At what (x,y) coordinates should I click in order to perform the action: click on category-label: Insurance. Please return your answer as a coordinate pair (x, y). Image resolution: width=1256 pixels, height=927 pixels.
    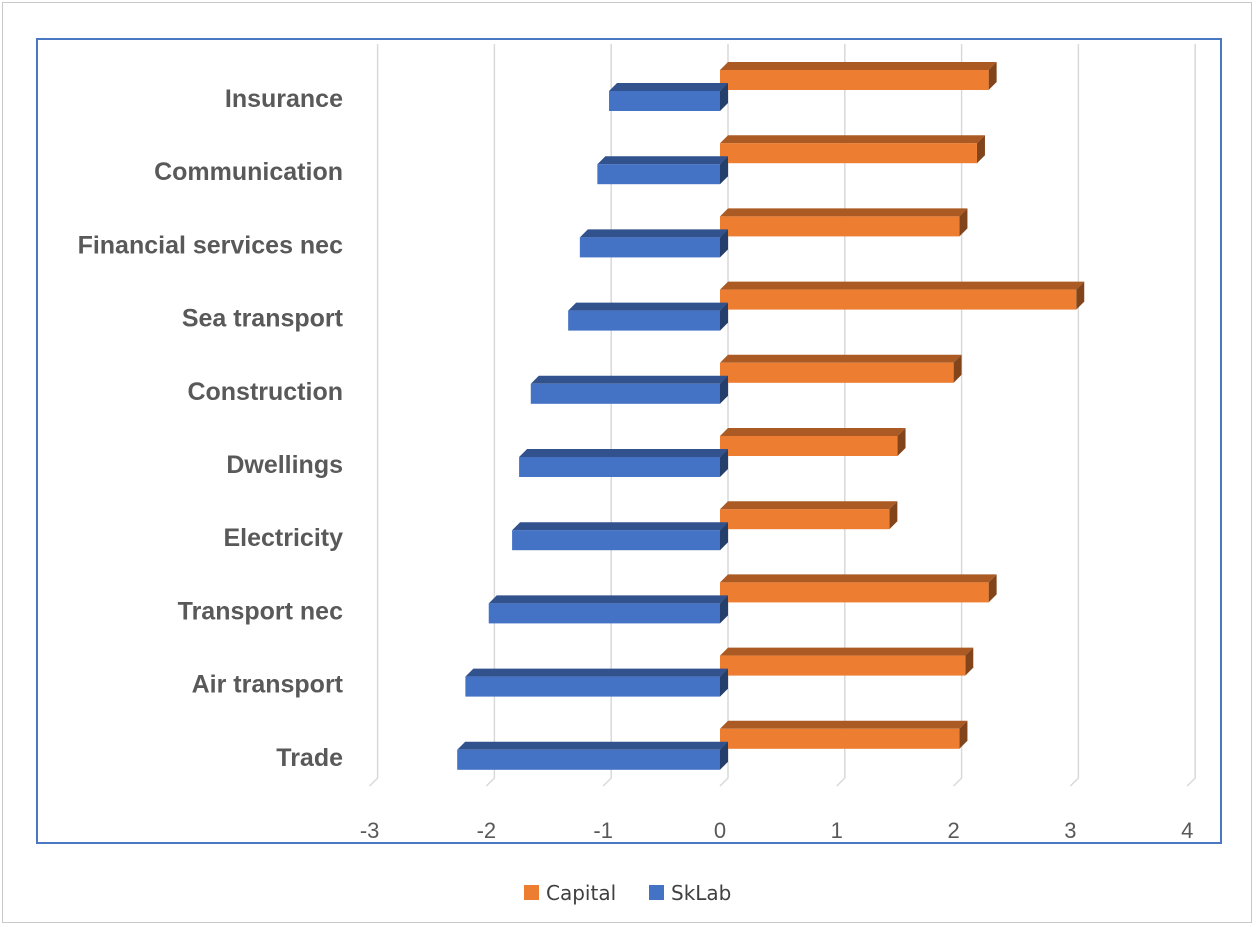
    Looking at the image, I should click on (284, 99).